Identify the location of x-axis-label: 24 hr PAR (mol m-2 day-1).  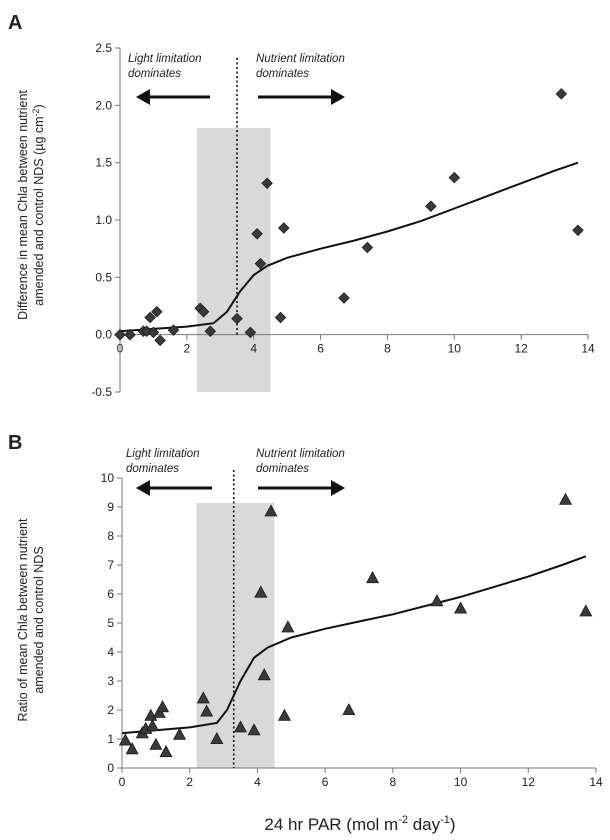
(359, 824).